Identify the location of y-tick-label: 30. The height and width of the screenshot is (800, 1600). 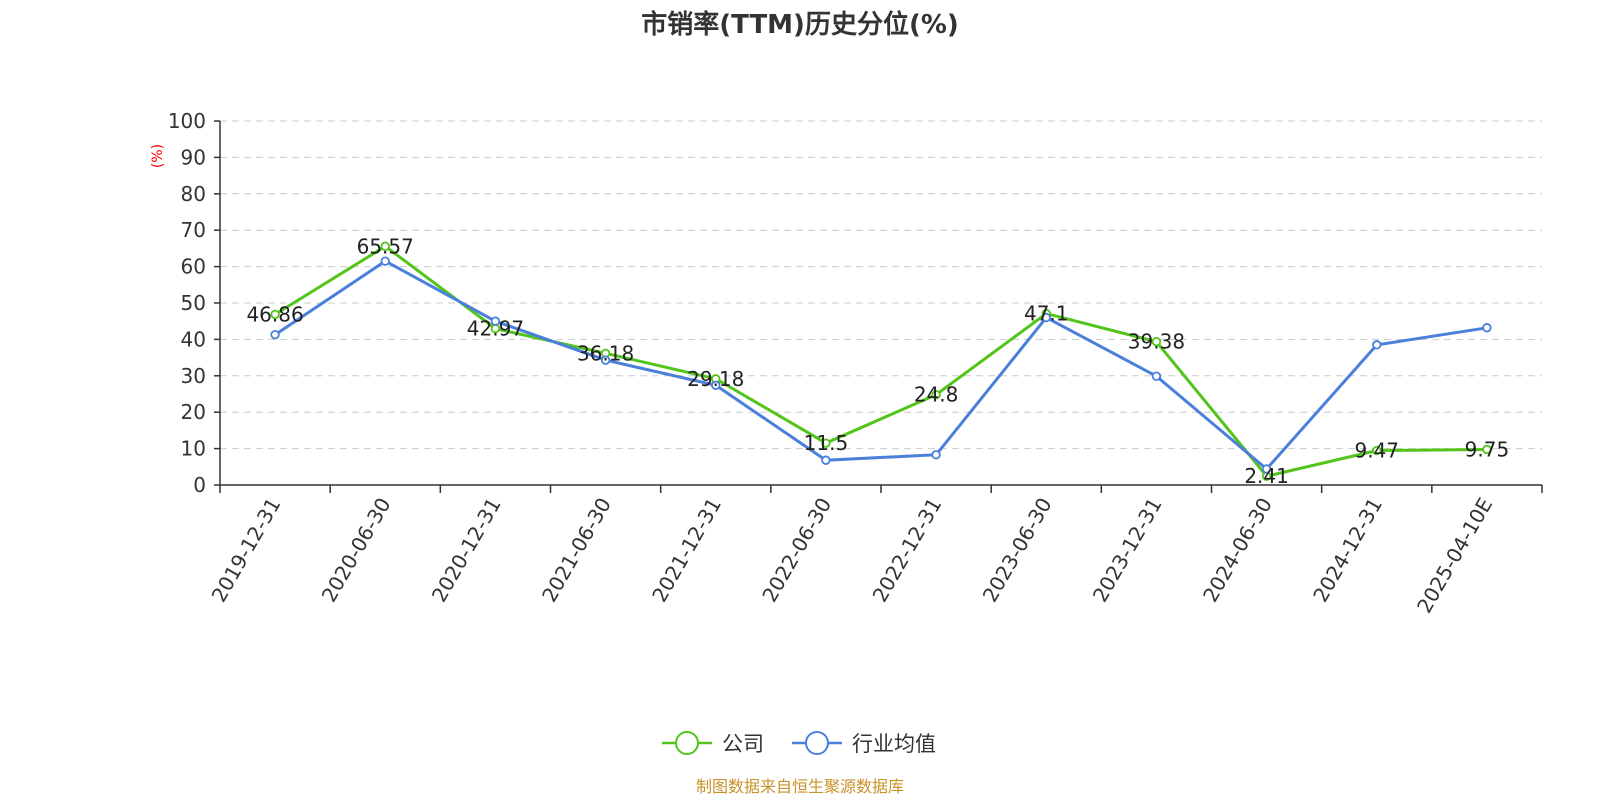
(193, 376).